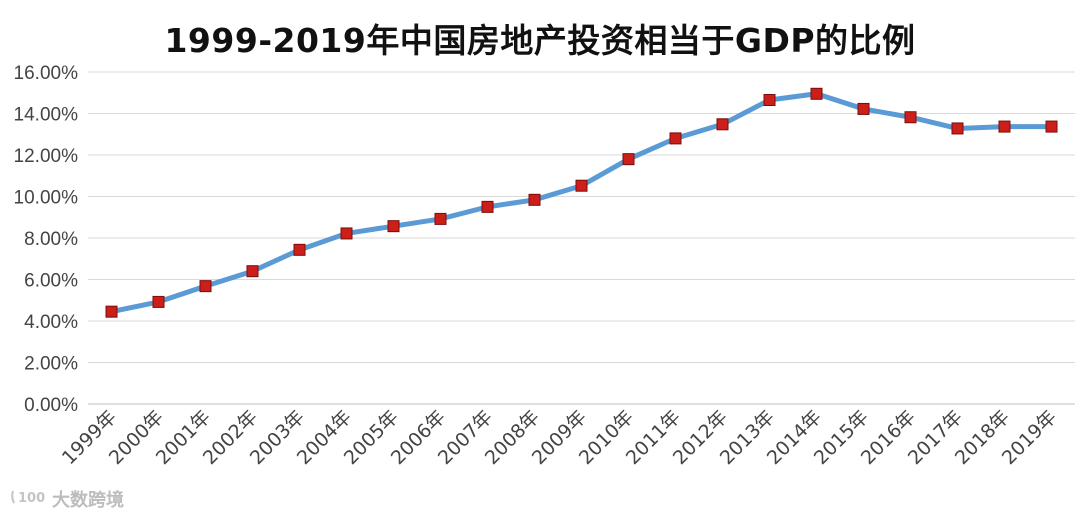  I want to click on y-tick-label: 10.00%, so click(46, 198).